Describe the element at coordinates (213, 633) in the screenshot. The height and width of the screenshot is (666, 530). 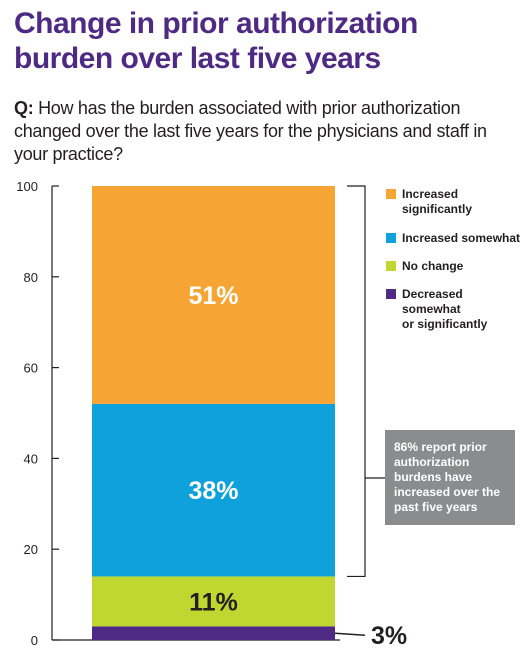
I see `bar-segment-decreased-somewhat-or-significantly` at that location.